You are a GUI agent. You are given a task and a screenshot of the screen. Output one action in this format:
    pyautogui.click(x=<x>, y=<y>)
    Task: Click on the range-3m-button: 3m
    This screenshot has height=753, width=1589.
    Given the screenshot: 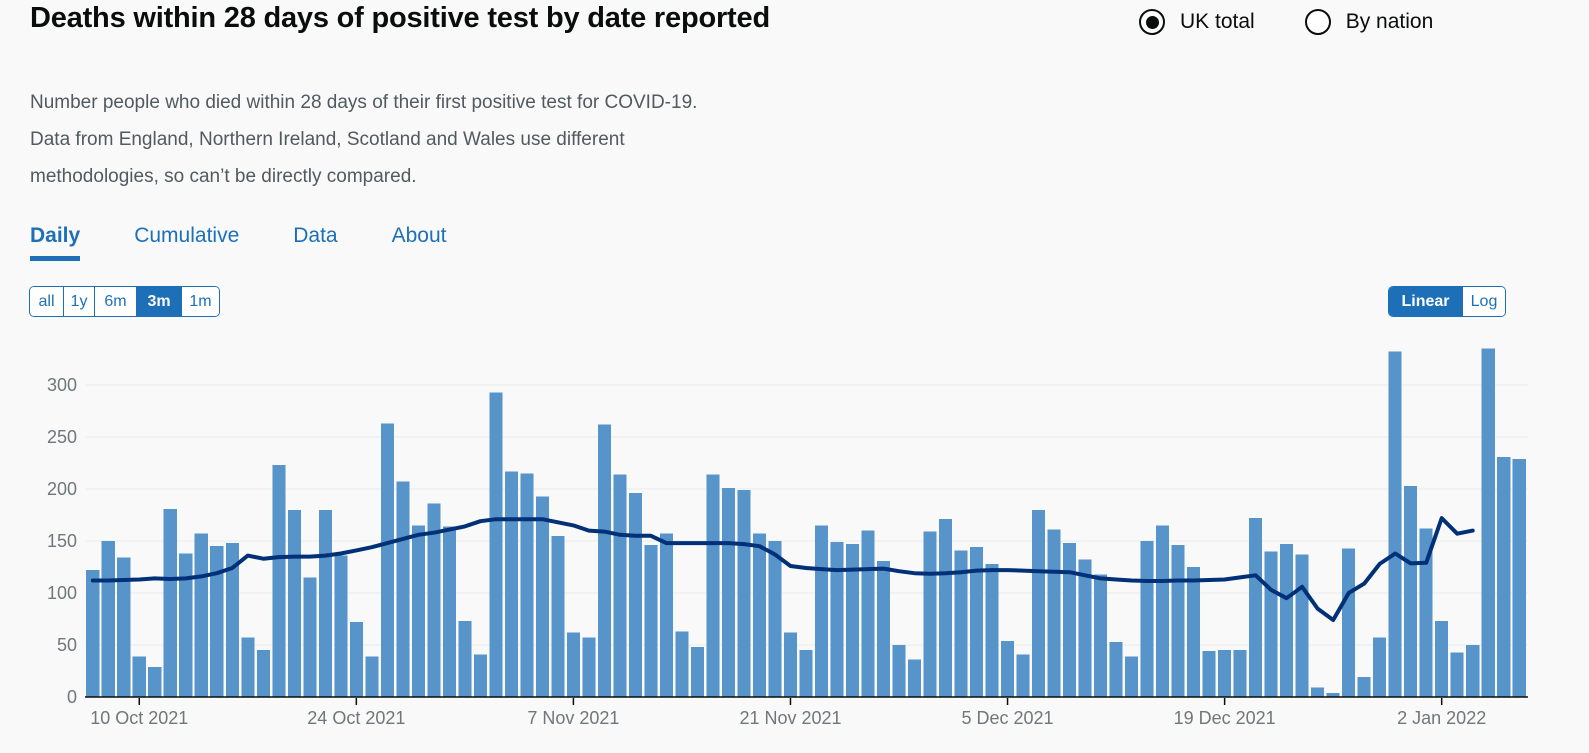 What is the action you would take?
    pyautogui.click(x=159, y=301)
    